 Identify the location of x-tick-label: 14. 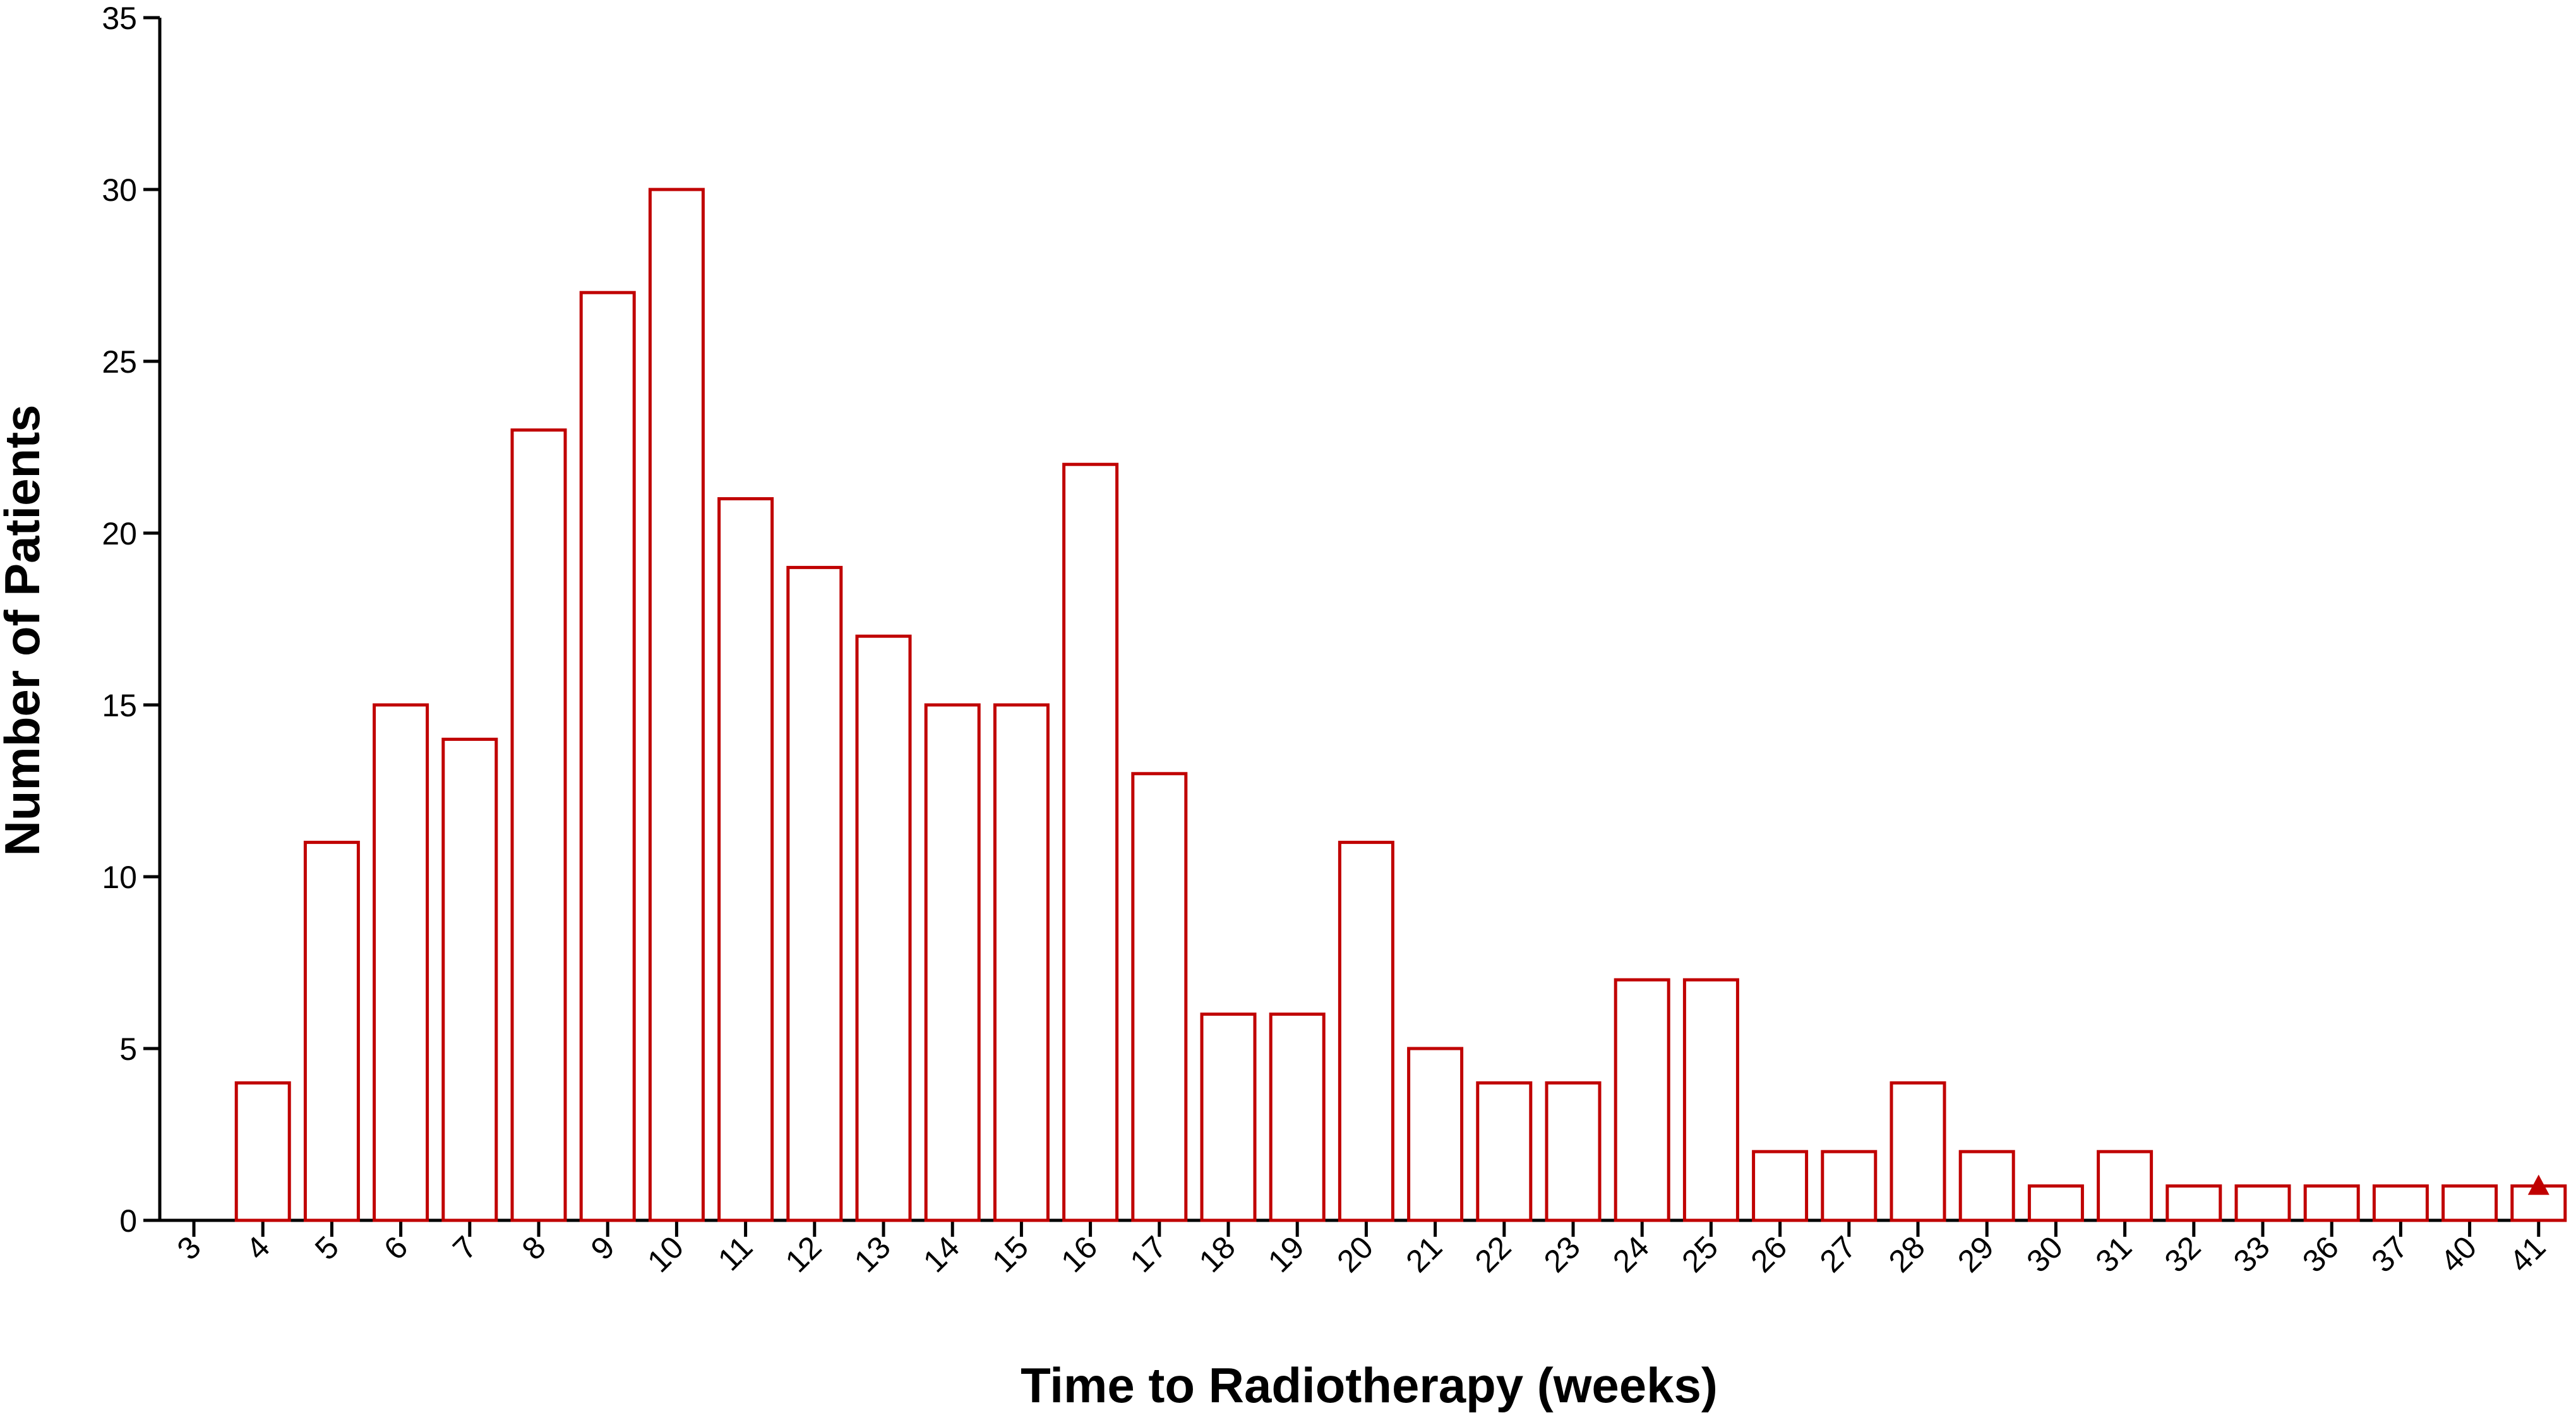
(941, 1254).